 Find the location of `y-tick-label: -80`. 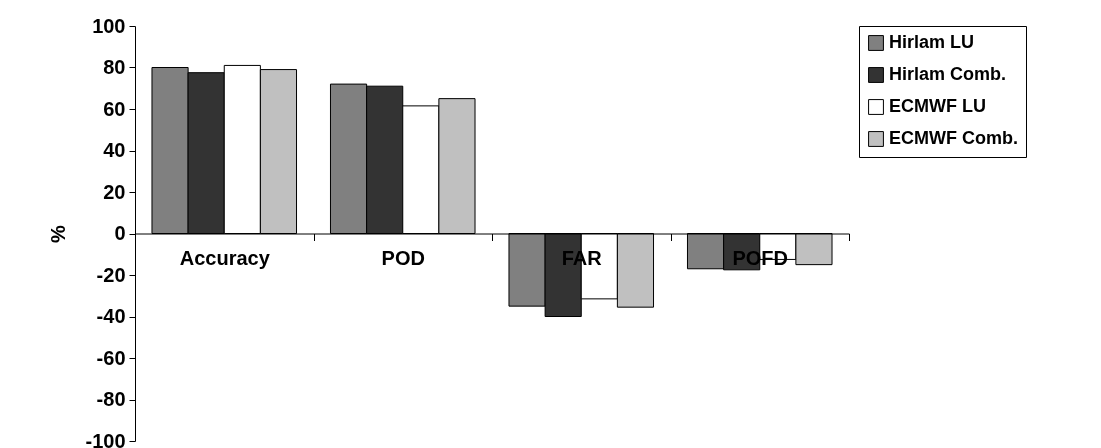

y-tick-label: -80 is located at coordinates (111, 399).